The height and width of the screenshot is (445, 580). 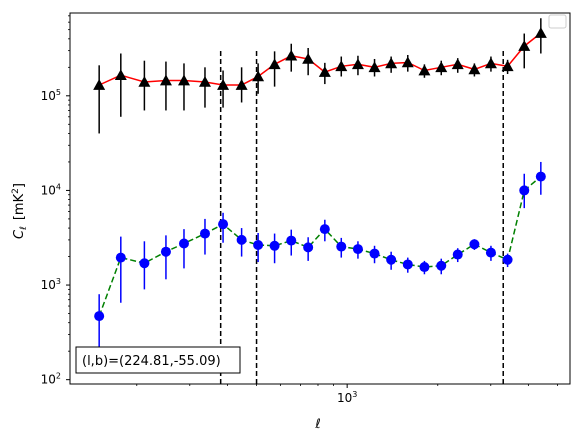 What do you see at coordinates (51, 284) in the screenshot?
I see `y-tick-label: 103` at bounding box center [51, 284].